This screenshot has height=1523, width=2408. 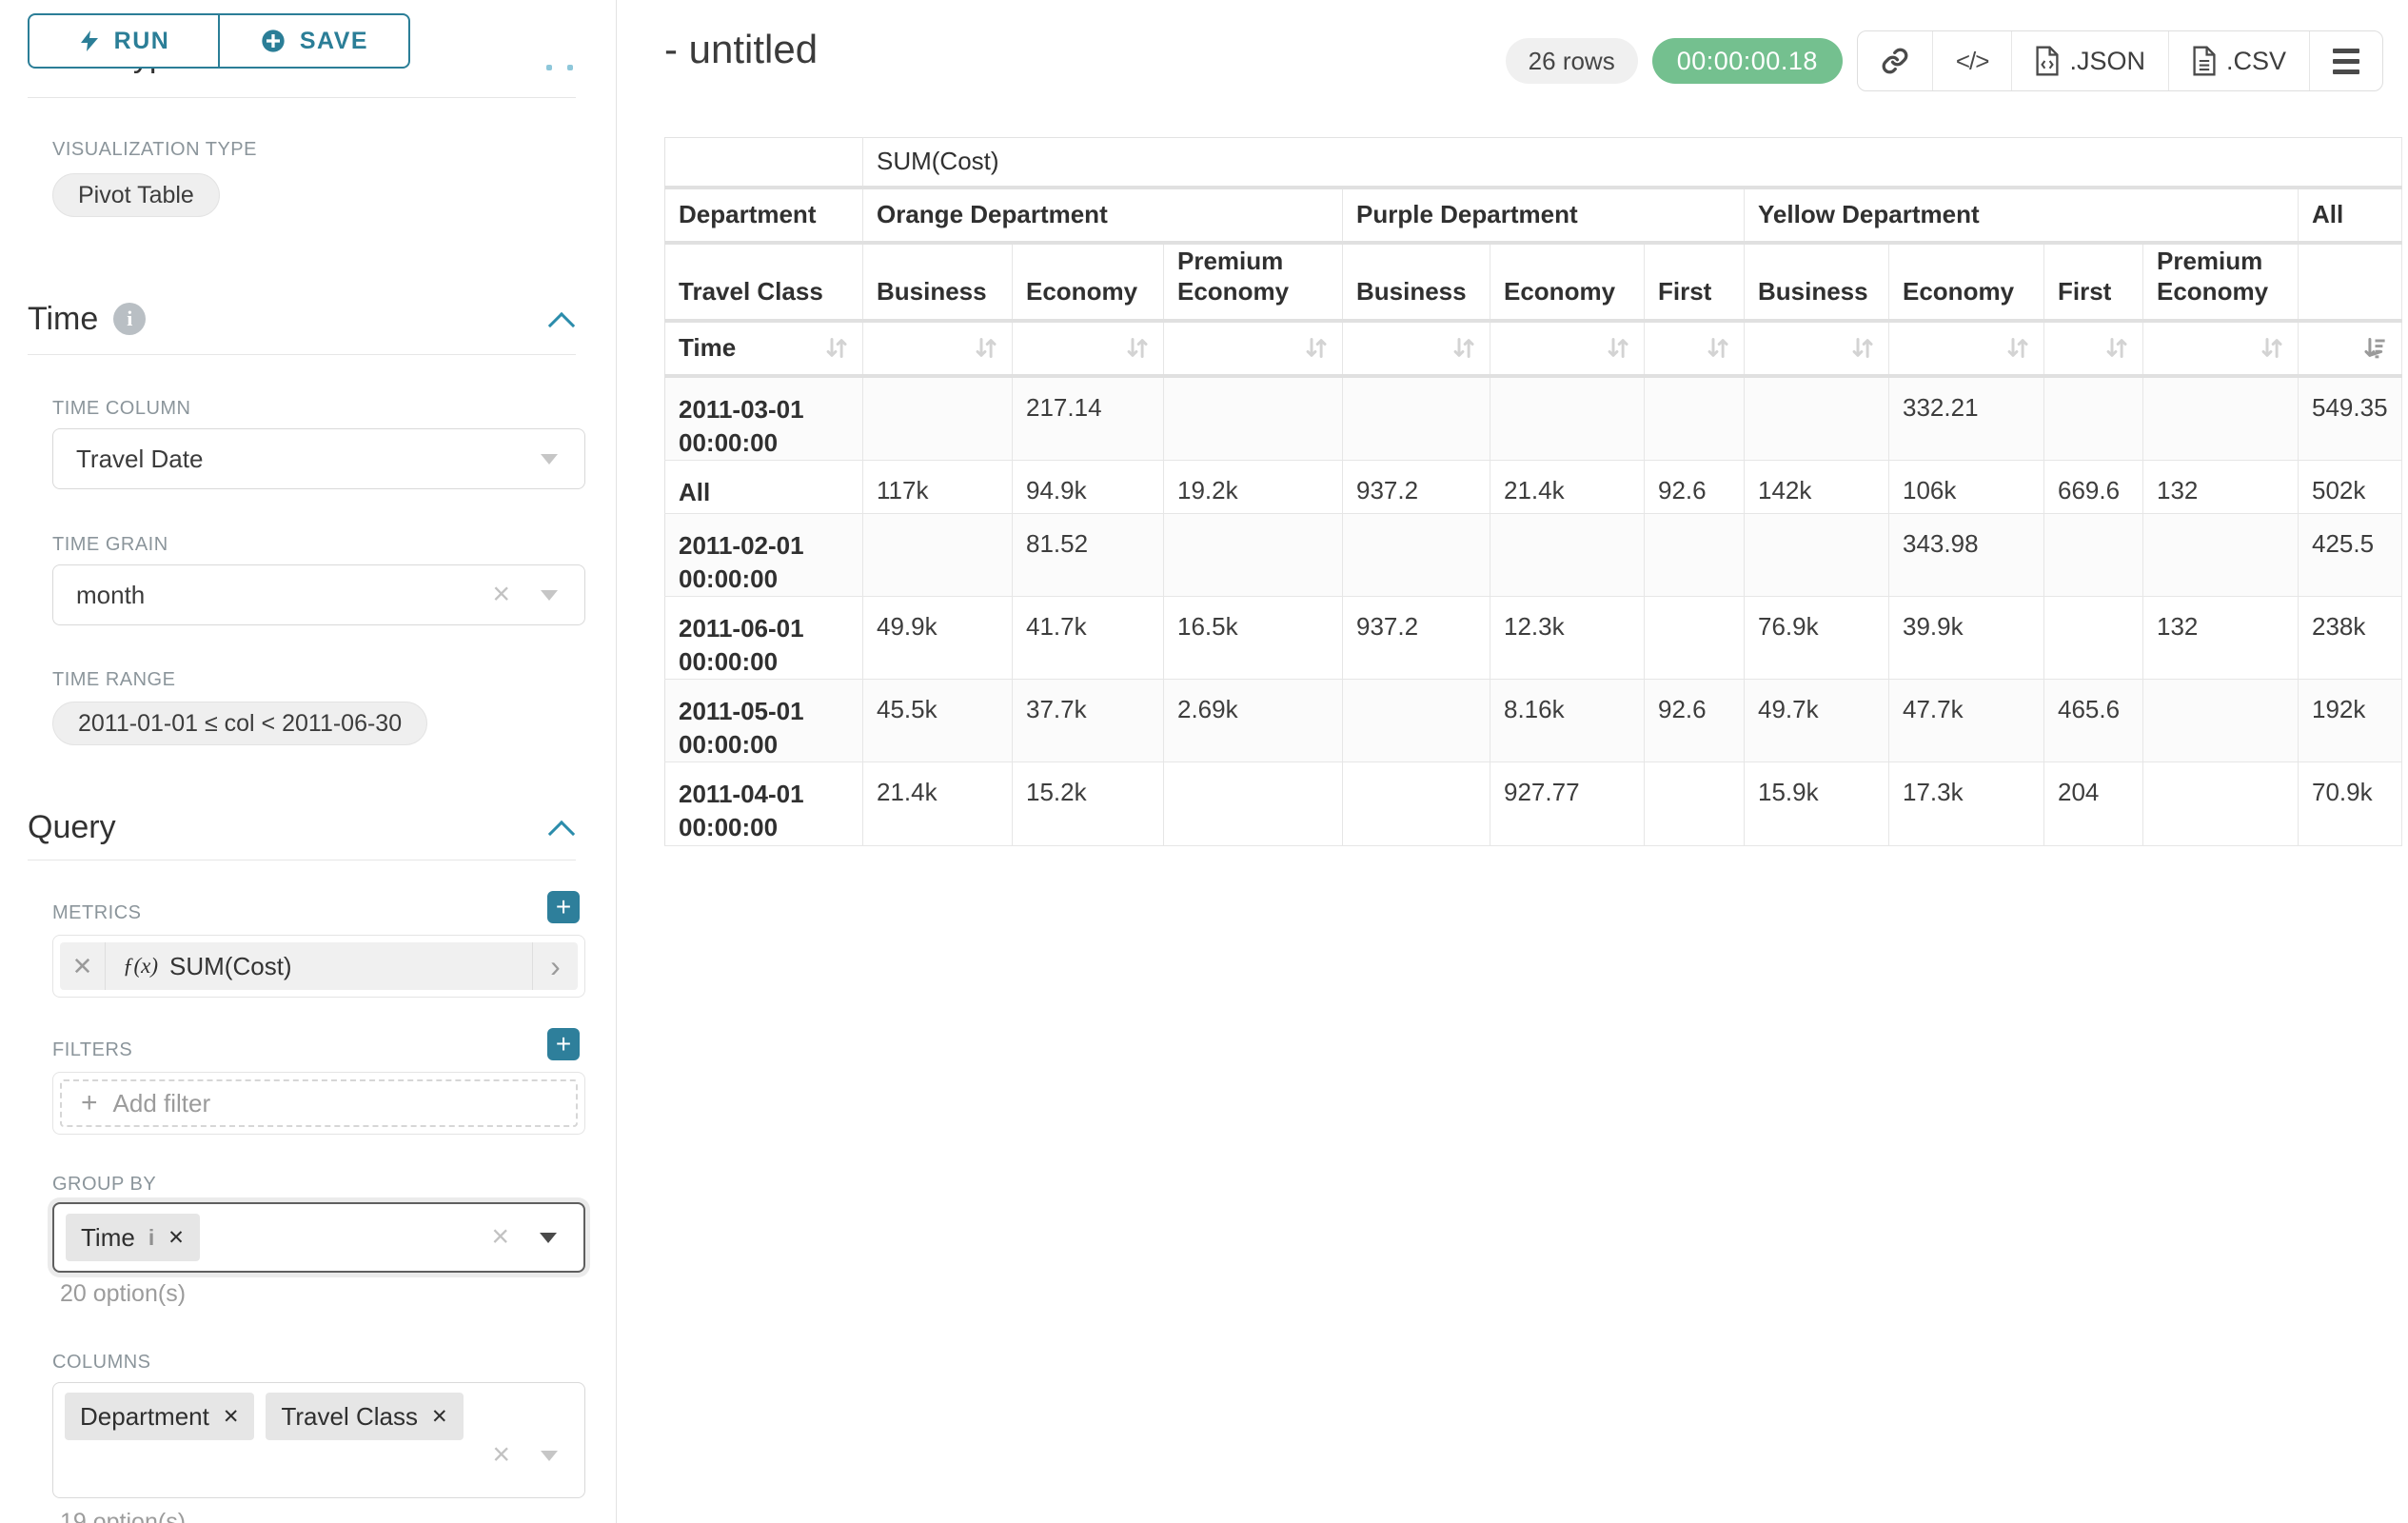 What do you see at coordinates (123, 41) in the screenshot?
I see `run-button: RUN` at bounding box center [123, 41].